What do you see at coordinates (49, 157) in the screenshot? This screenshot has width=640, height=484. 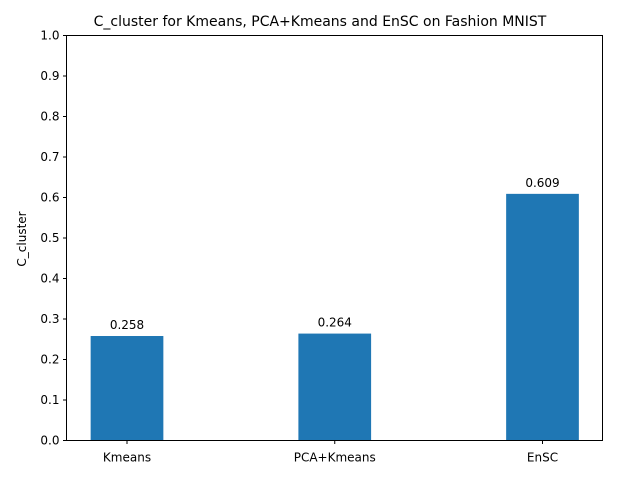 I see `y-tick-label: 0.7` at bounding box center [49, 157].